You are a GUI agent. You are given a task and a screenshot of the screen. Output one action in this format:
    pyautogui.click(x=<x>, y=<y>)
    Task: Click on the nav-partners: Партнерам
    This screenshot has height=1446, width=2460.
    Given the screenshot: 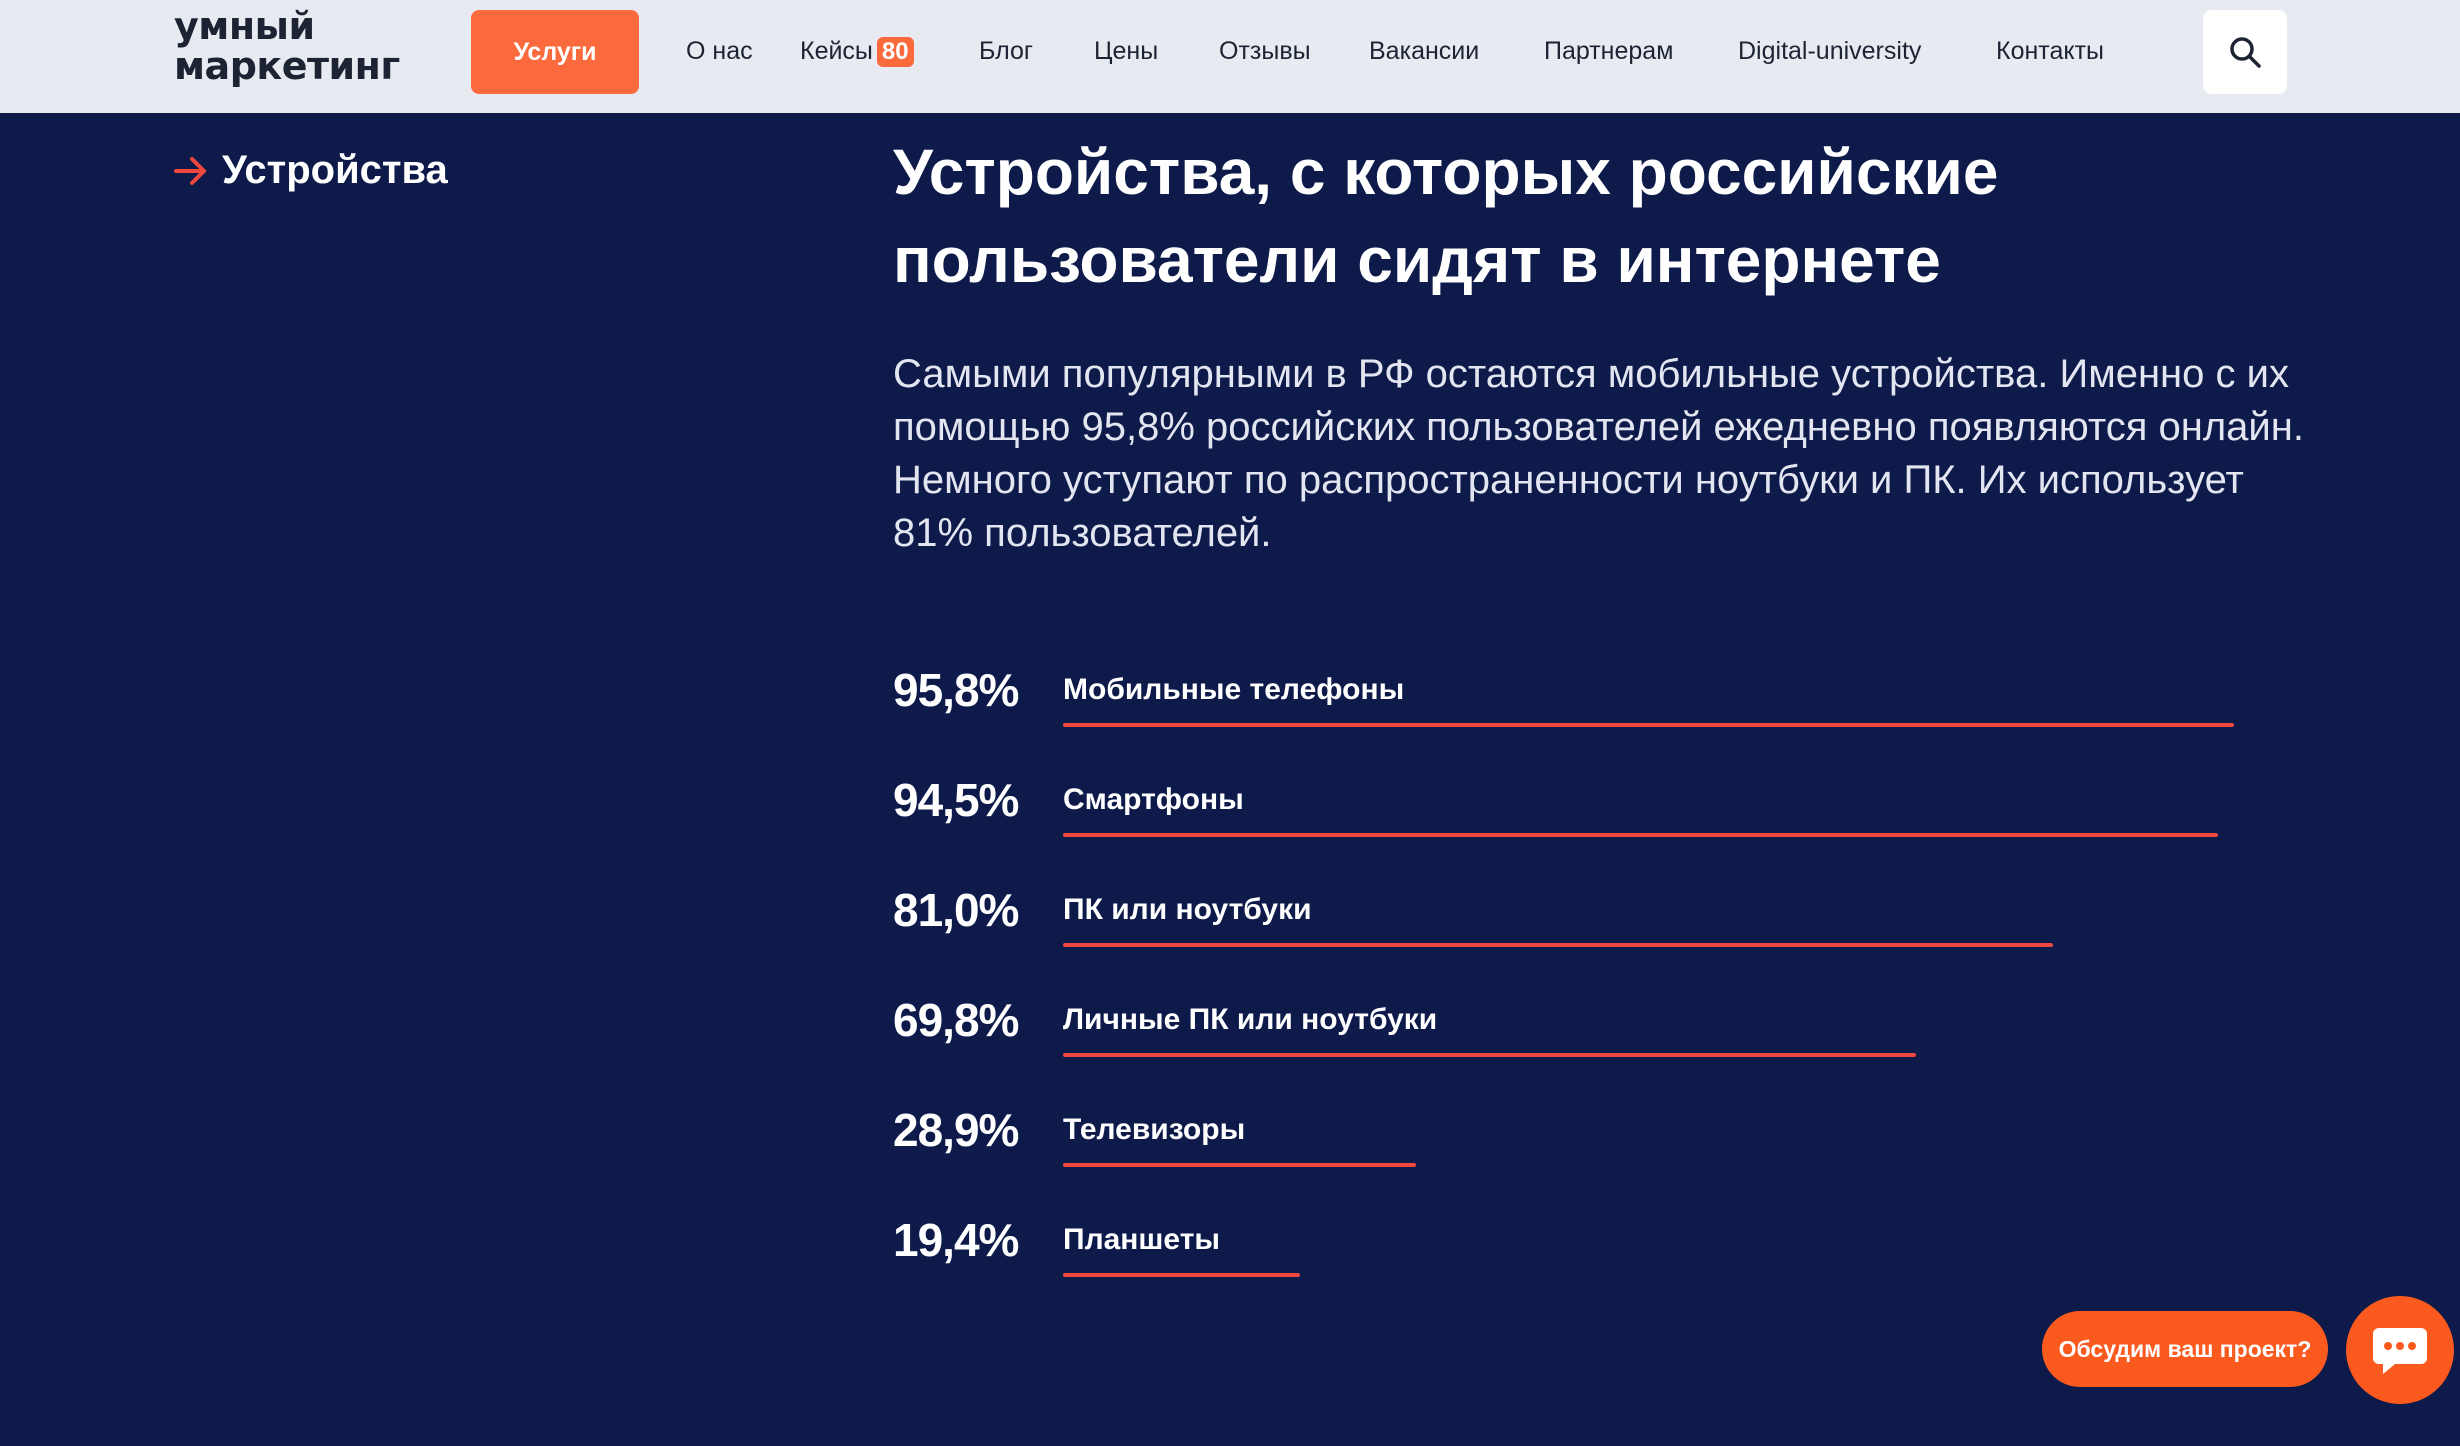 What is the action you would take?
    pyautogui.click(x=1608, y=51)
    